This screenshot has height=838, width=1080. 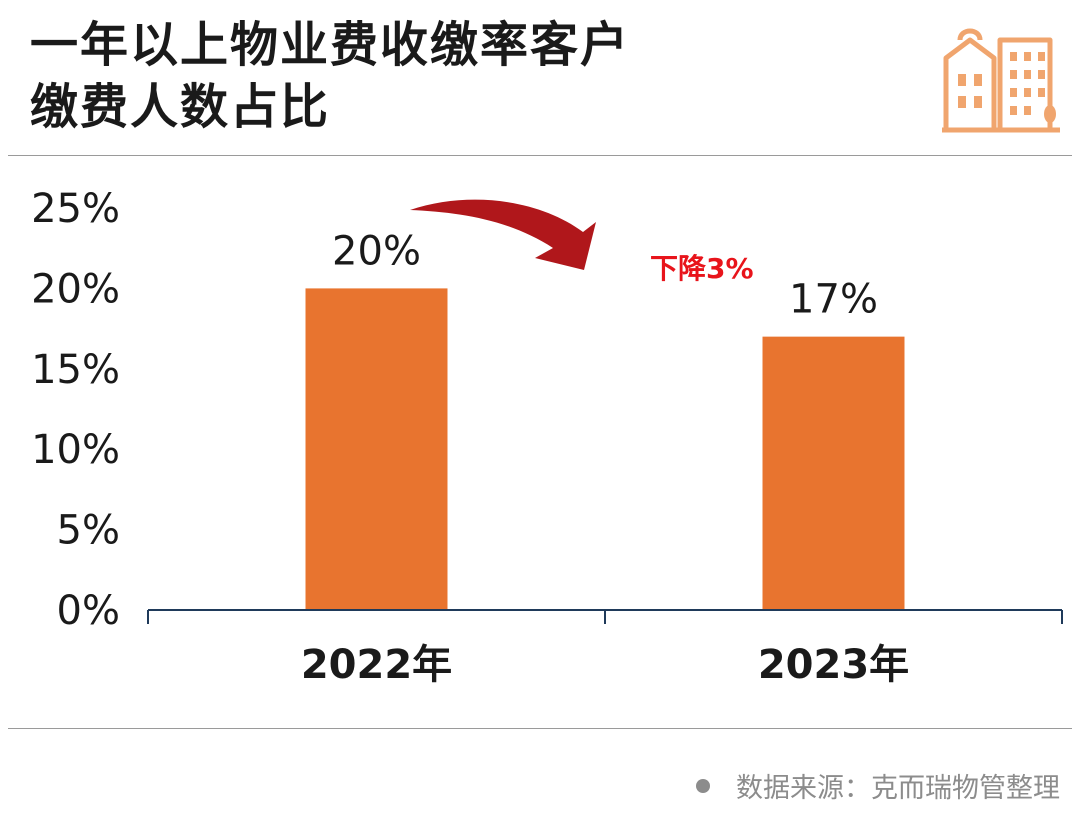 What do you see at coordinates (75, 410) in the screenshot?
I see `y-axis-labels: 0% 5% 10% 15% 20% 25%` at bounding box center [75, 410].